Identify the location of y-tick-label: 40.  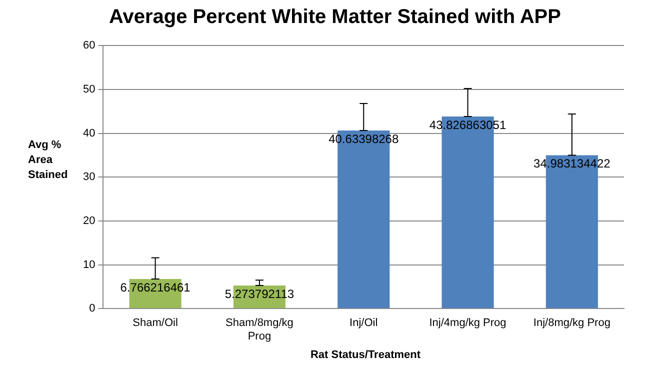
(89, 133).